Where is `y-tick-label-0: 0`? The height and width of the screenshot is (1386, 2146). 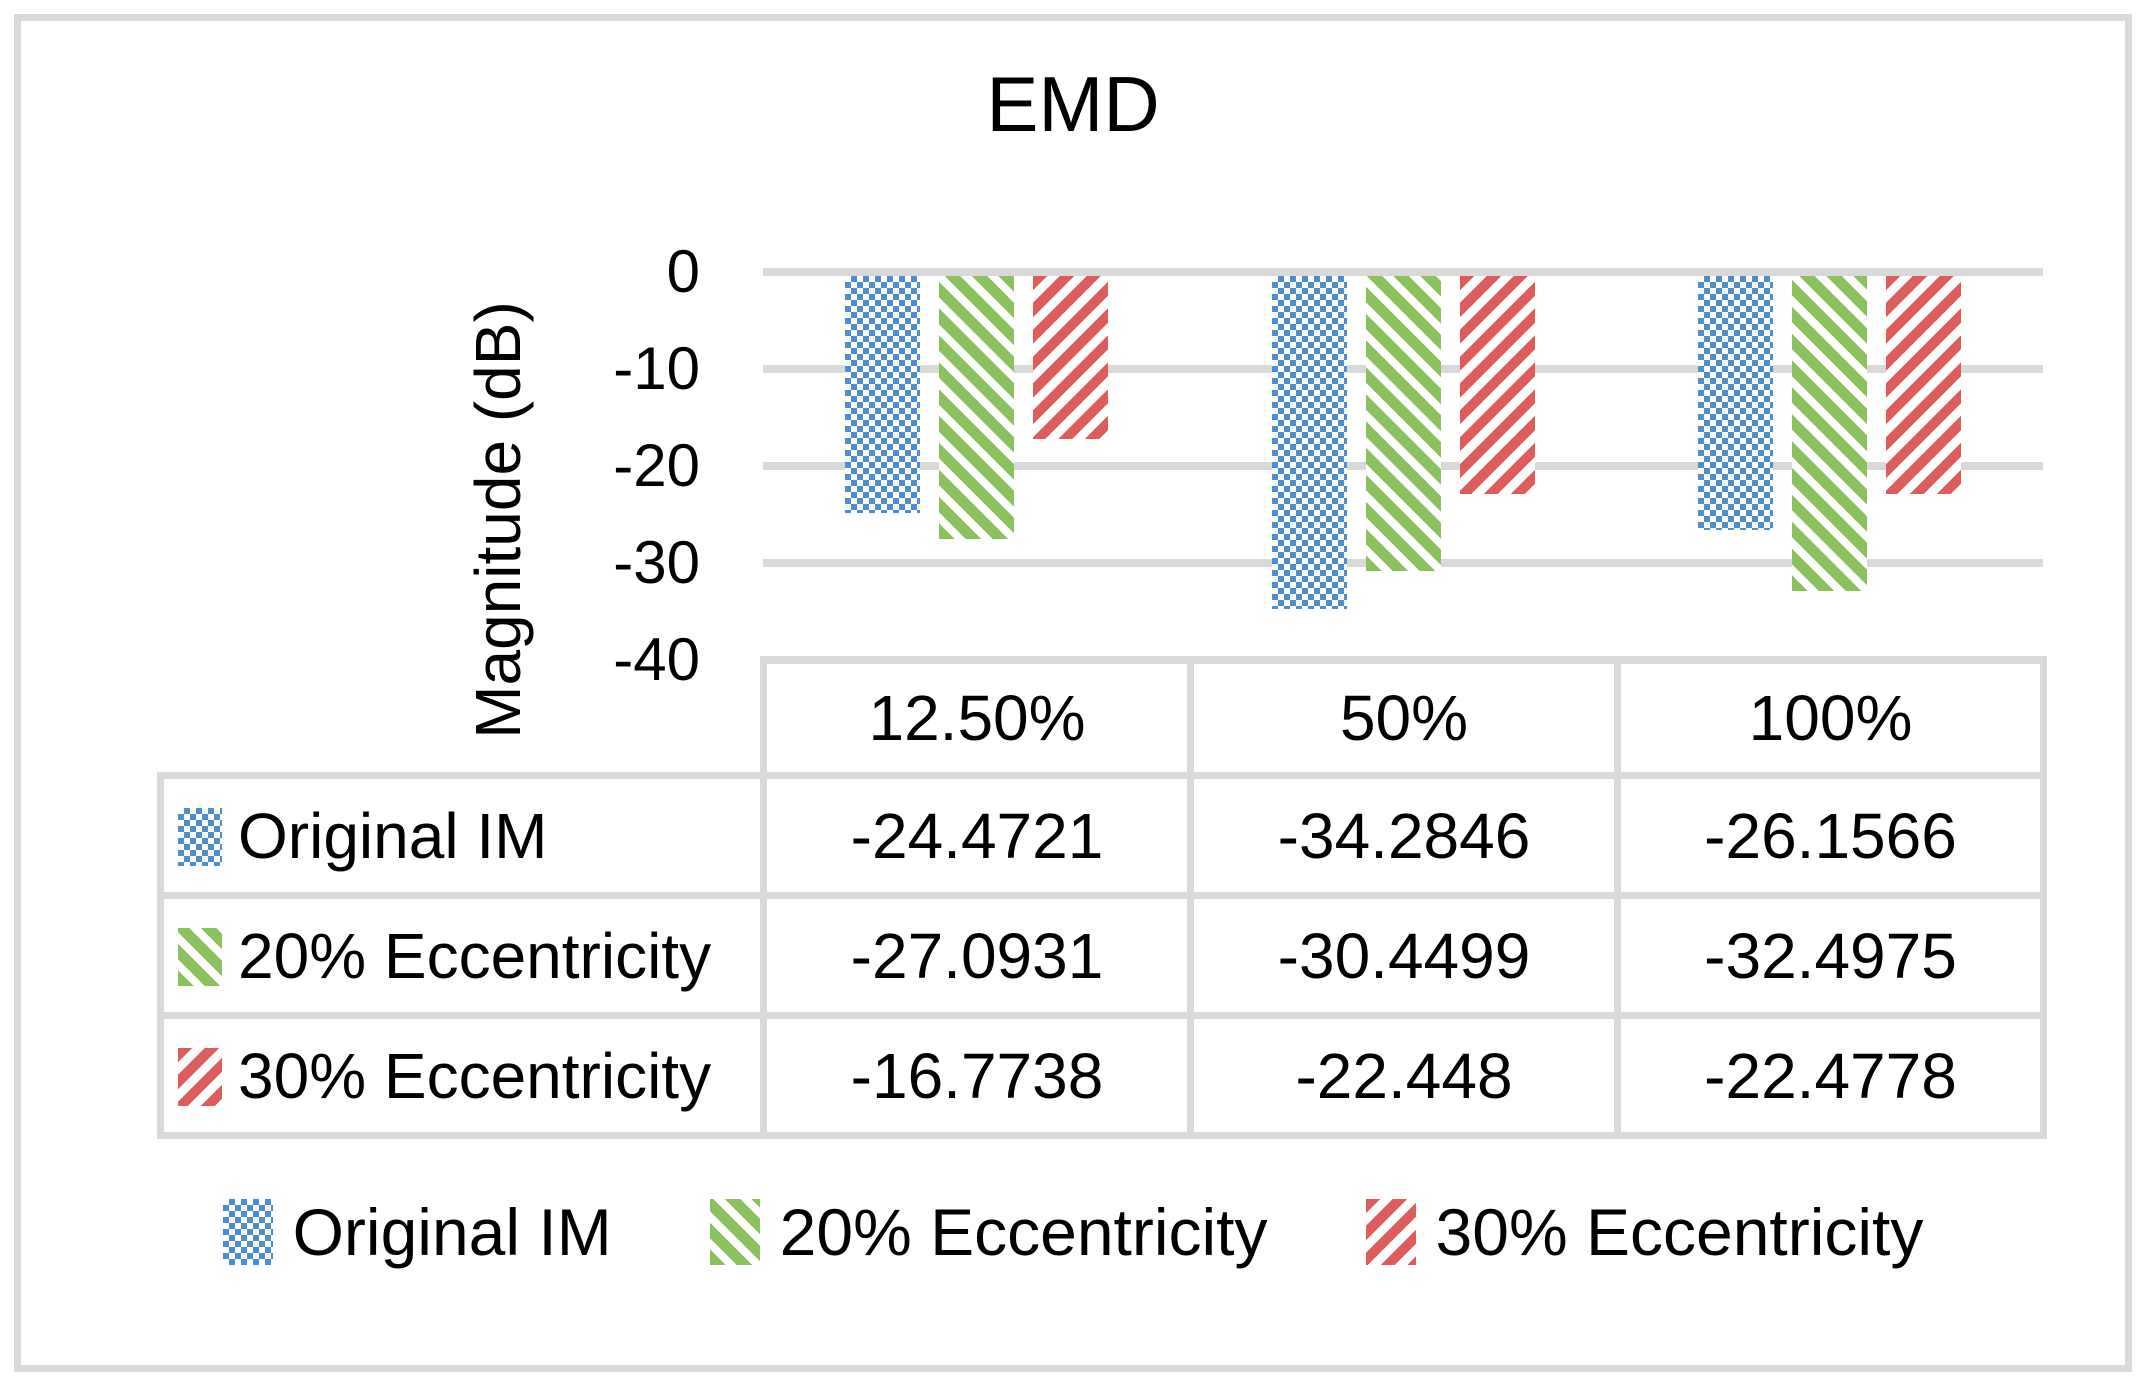 y-tick-label-0: 0 is located at coordinates (683, 271).